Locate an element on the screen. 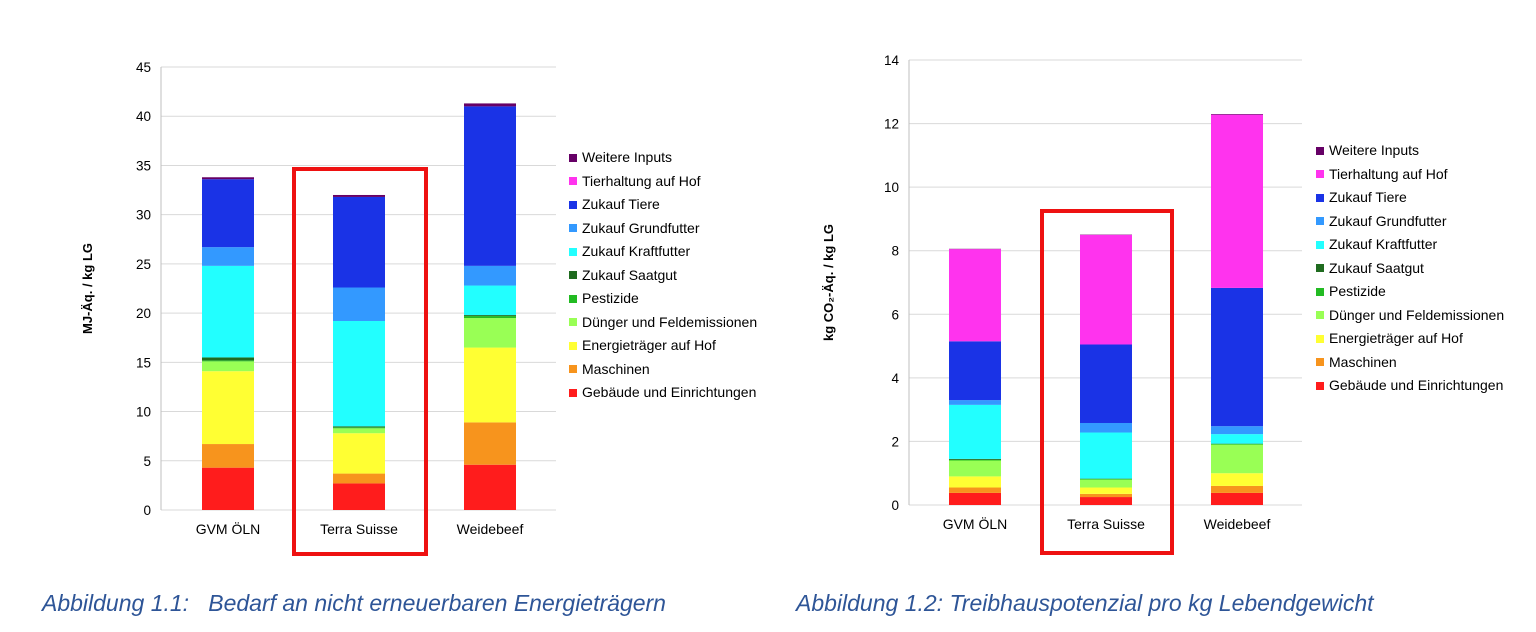 Image resolution: width=1536 pixels, height=632 pixels. highlight-box is located at coordinates (360, 361).